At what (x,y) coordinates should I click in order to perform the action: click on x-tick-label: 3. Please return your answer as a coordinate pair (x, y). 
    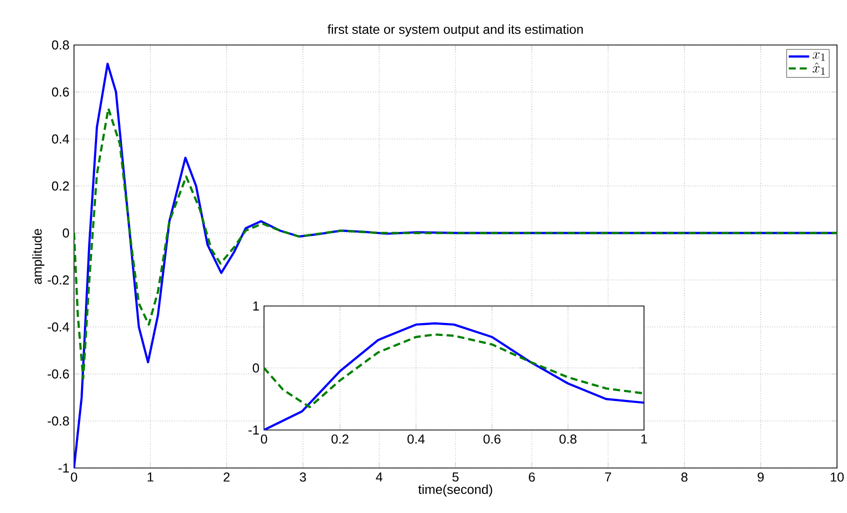
    Looking at the image, I should click on (303, 477).